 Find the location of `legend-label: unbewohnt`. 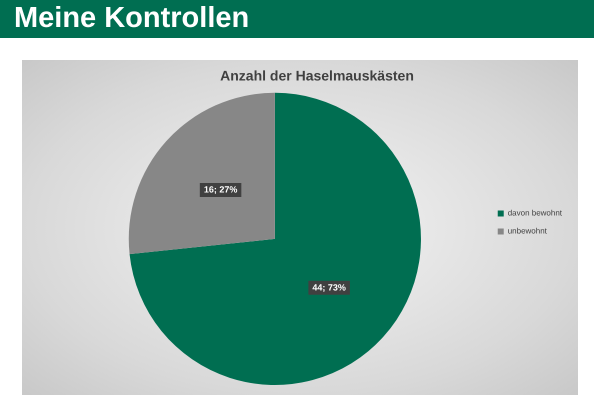

legend-label: unbewohnt is located at coordinates (528, 231).